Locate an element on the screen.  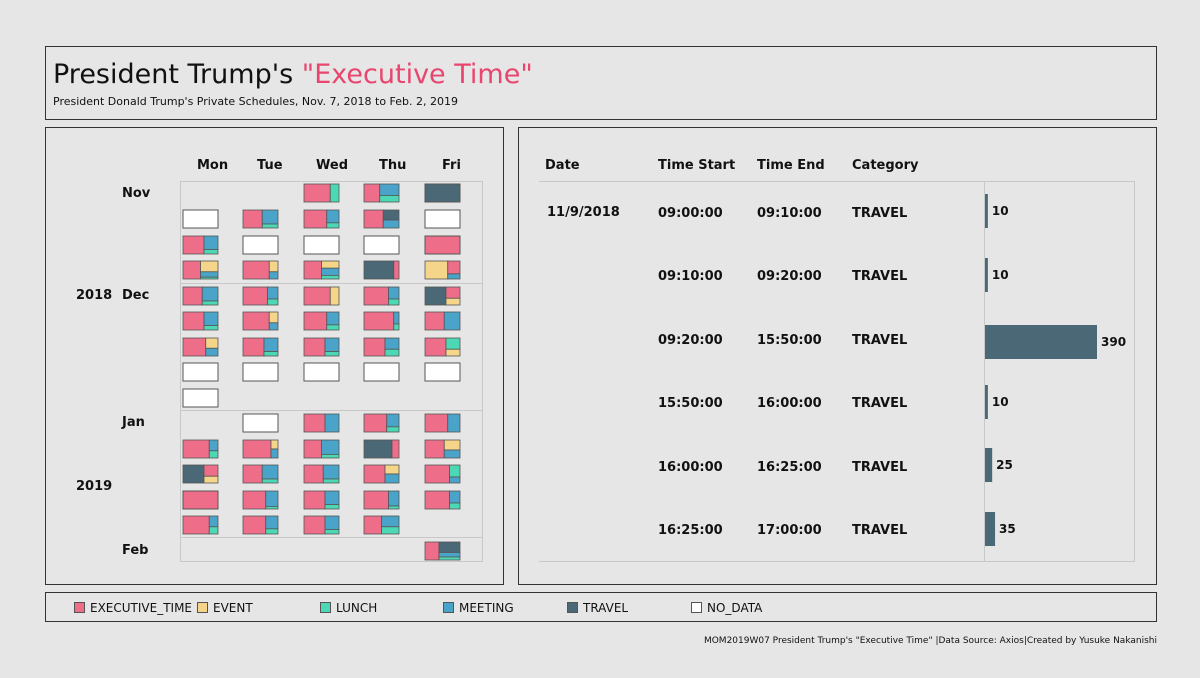
legend-item-lunch: LUNCH is located at coordinates (348, 608).